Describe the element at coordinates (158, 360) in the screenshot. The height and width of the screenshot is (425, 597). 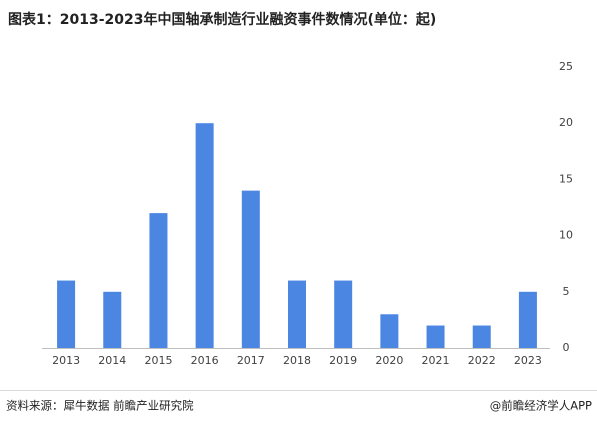
I see `x-tick-label: 2015` at that location.